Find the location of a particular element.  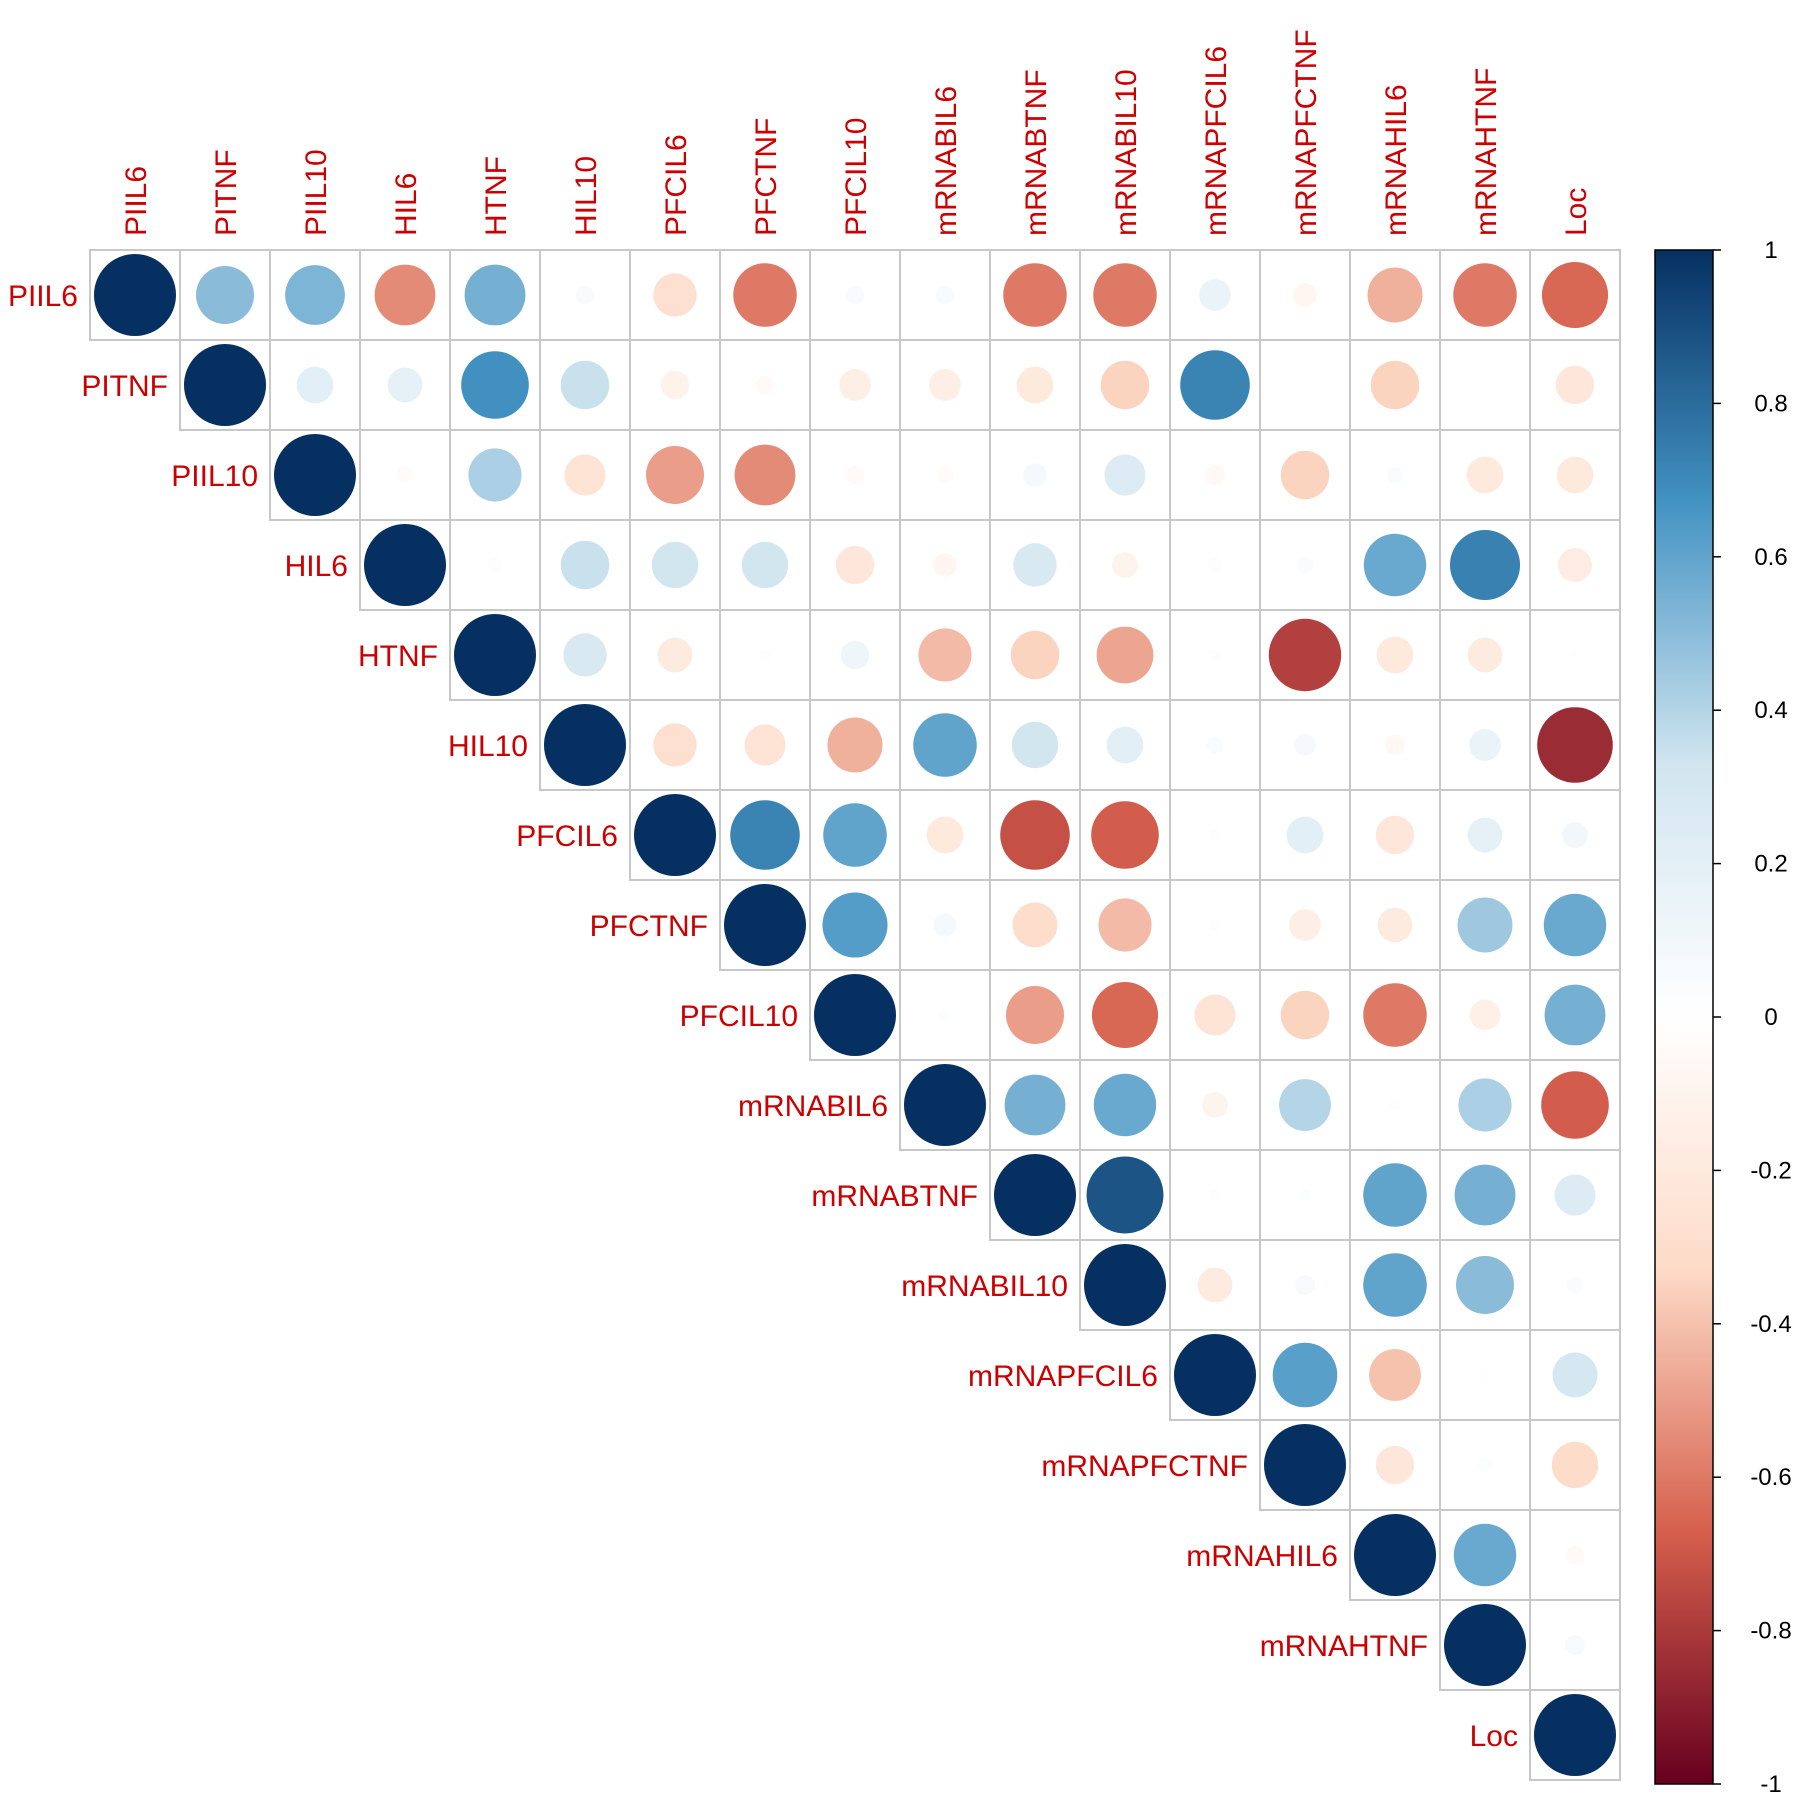

corr-circle-mRNAHIL6-mRNAHTNF is located at coordinates (1485, 1555).